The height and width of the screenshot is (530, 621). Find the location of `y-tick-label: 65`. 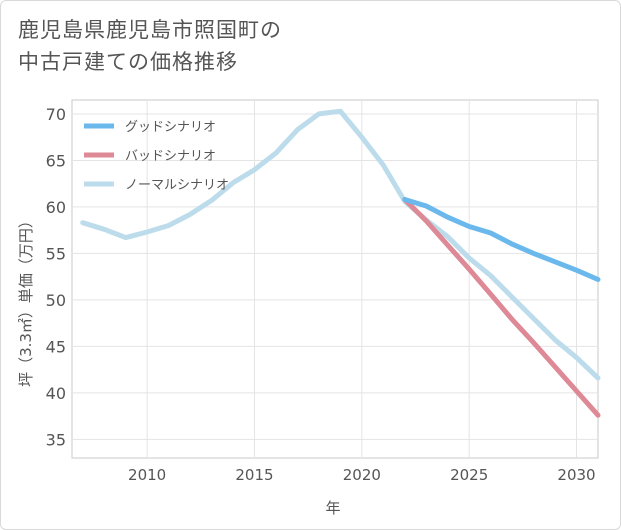

y-tick-label: 65 is located at coordinates (56, 160).